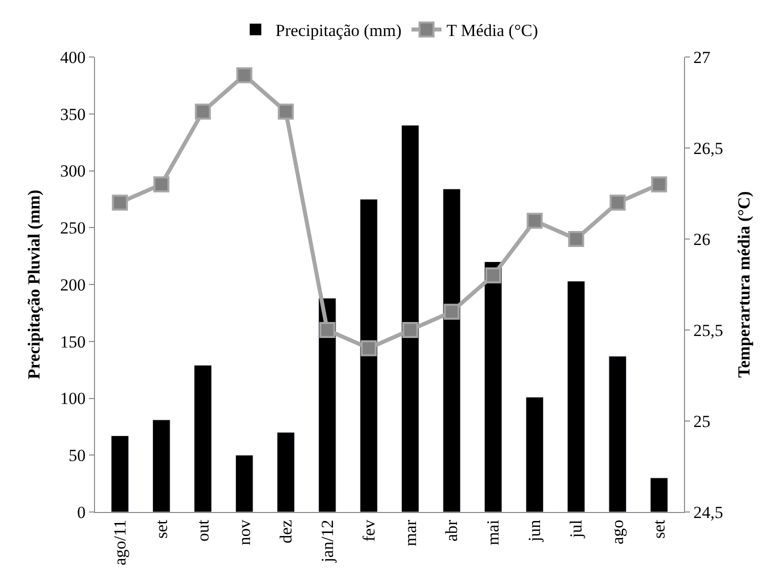  I want to click on x-tick-label: mai, so click(493, 533).